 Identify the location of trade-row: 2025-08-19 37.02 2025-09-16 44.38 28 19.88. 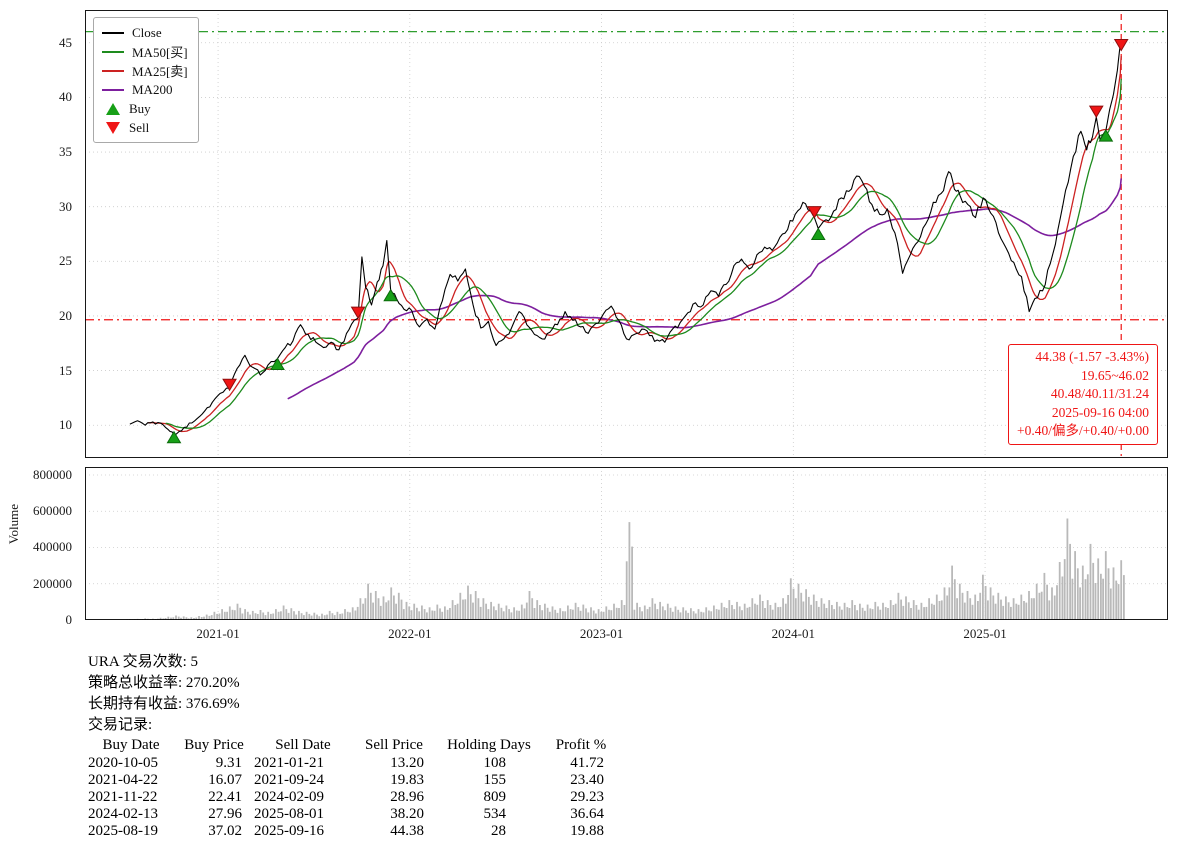
(354, 831).